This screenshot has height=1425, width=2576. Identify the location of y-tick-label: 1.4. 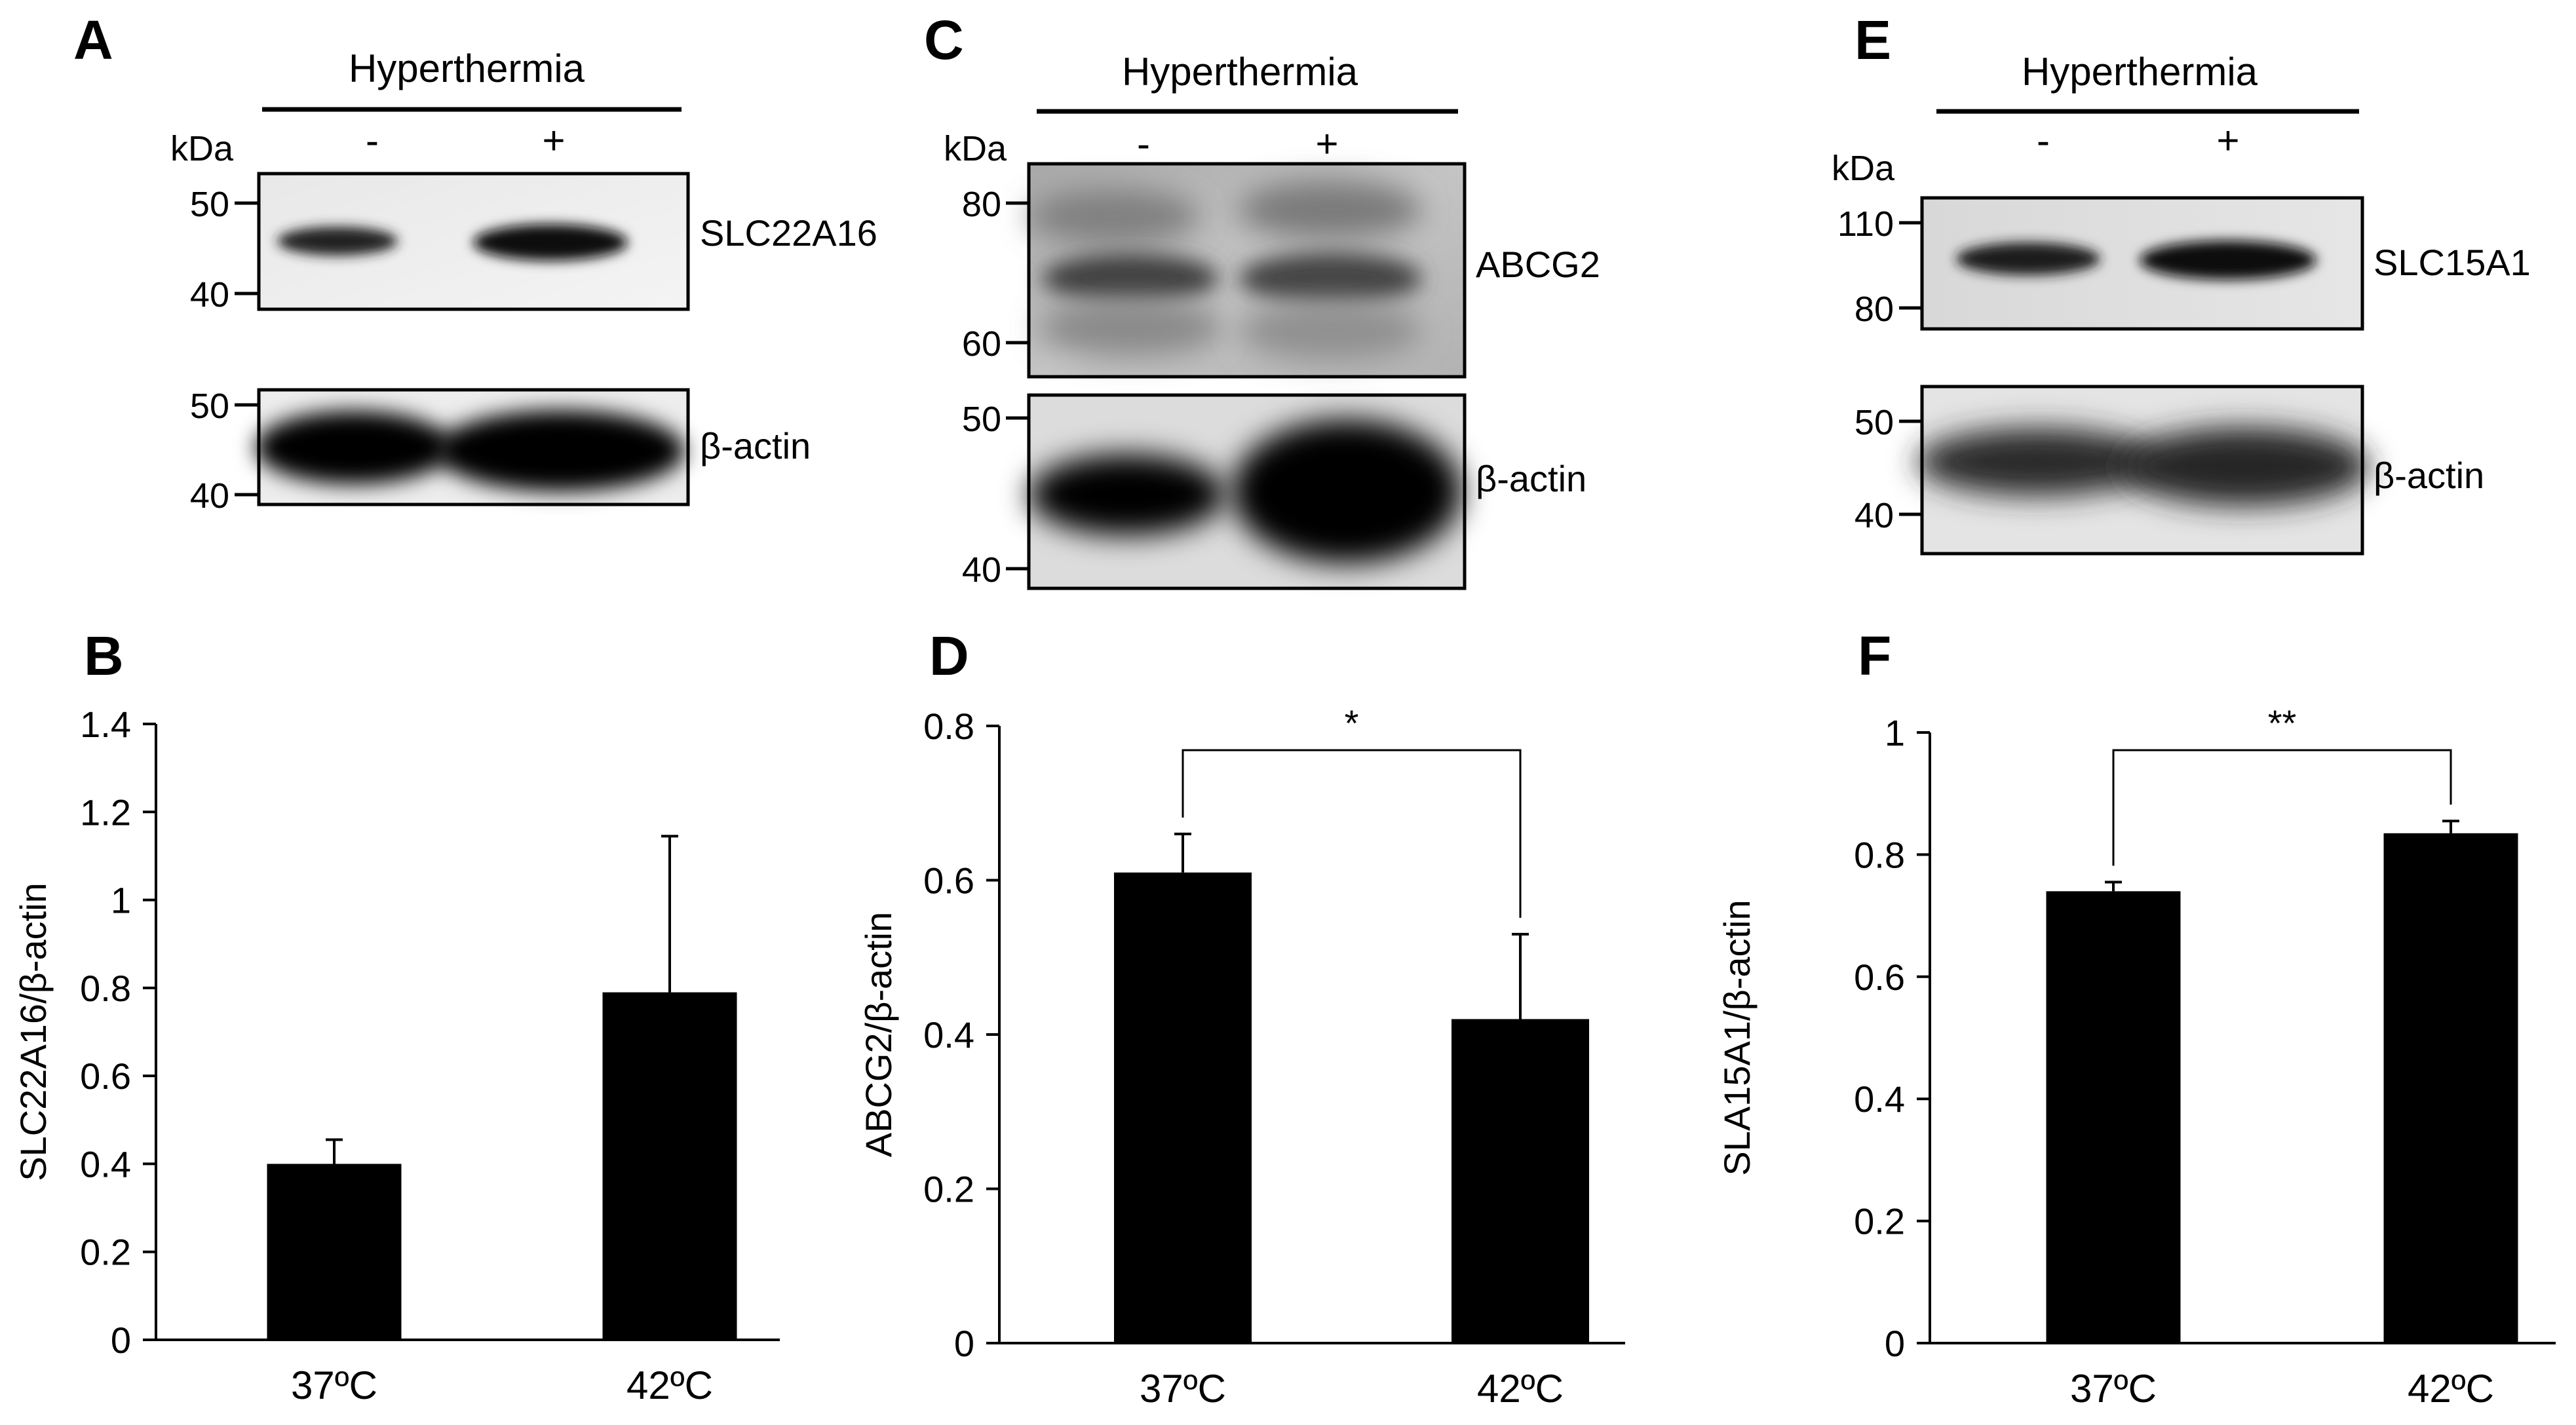
(105, 724).